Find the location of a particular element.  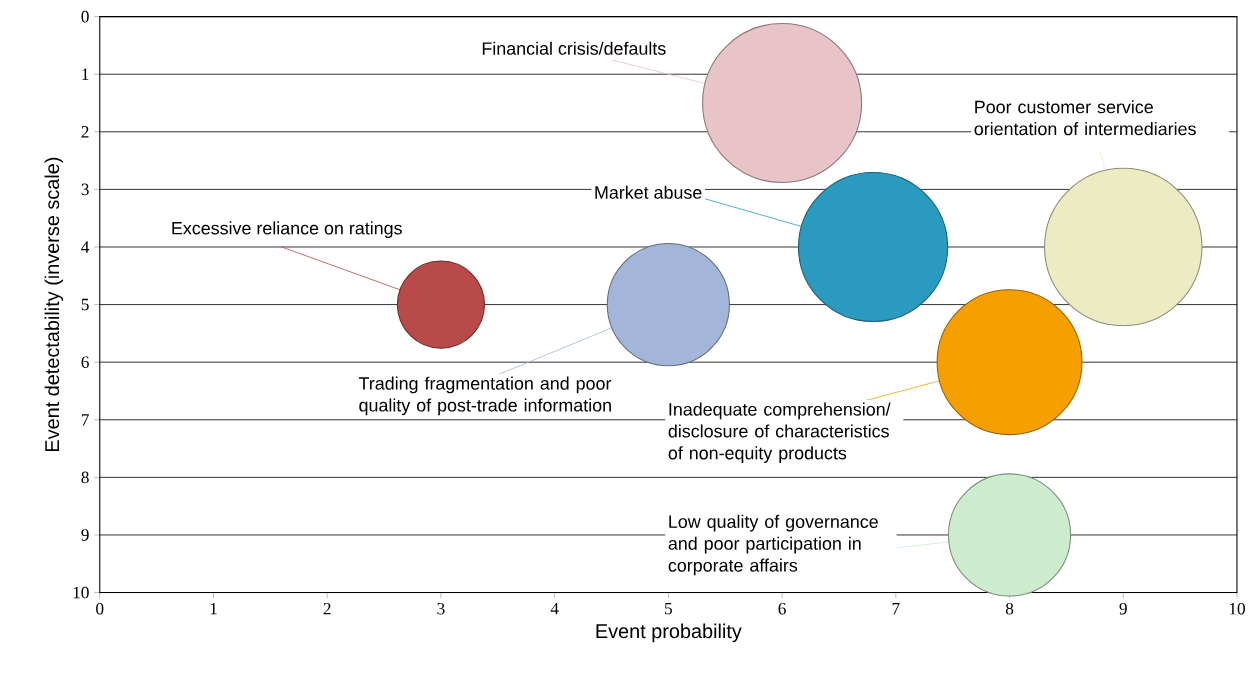

annotation: Inadequate comprehension/ disclosure of characteristics of non-equity products is located at coordinates (779, 432).